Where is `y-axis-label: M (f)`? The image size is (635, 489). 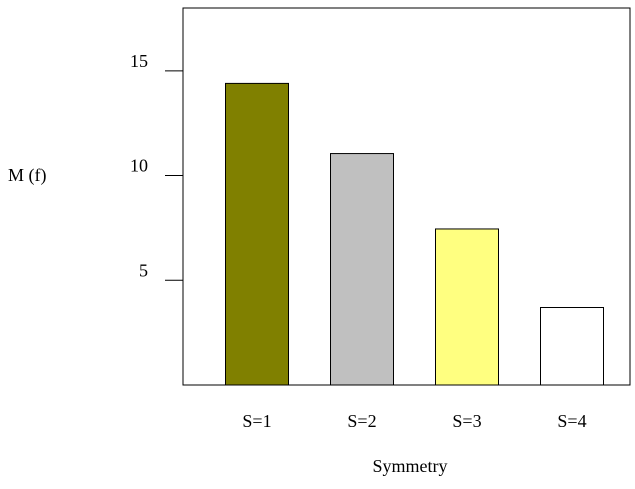 y-axis-label: M (f) is located at coordinates (27, 175).